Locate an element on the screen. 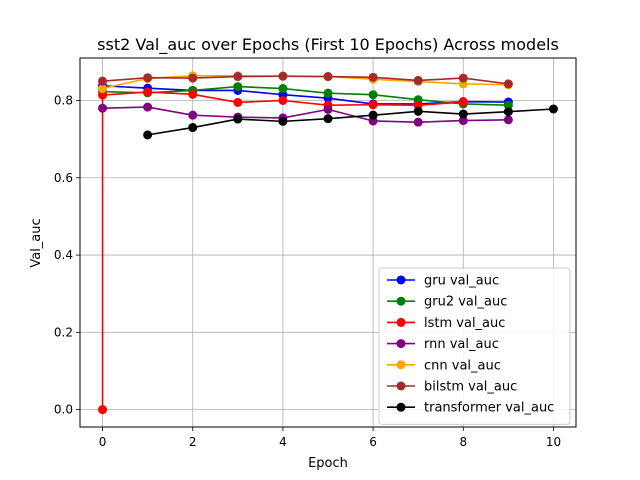 The width and height of the screenshot is (640, 480). legend-item: transformer val_auc is located at coordinates (470, 408).